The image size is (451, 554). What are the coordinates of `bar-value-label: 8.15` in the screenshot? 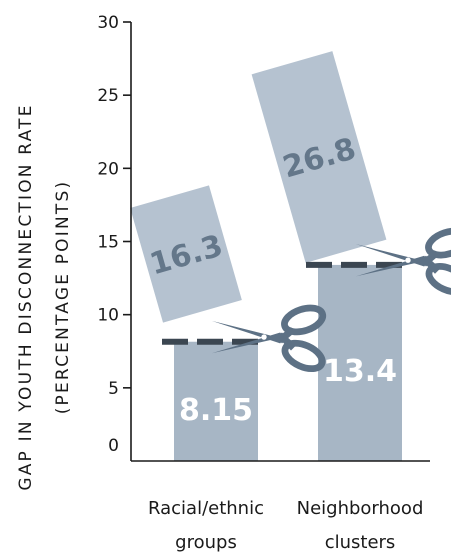 It's located at (216, 410).